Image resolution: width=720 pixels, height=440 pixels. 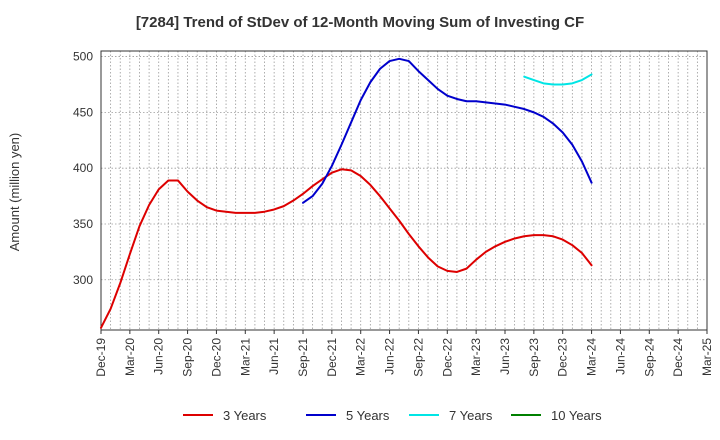 What do you see at coordinates (361, 357) in the screenshot?
I see `x-tick-label: Mar-22` at bounding box center [361, 357].